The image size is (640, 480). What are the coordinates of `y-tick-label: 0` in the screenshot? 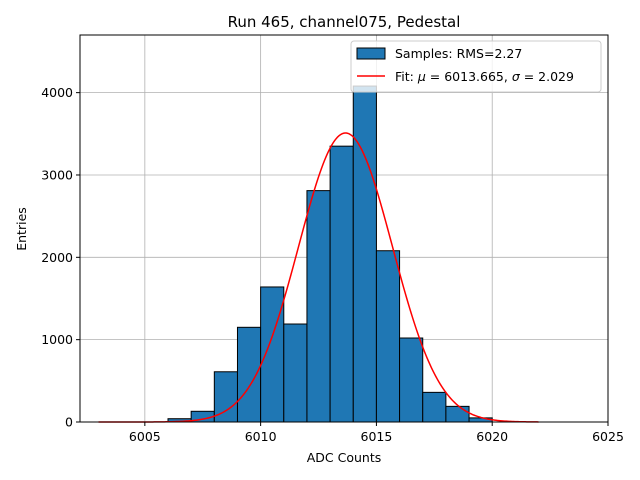 It's located at (69, 422).